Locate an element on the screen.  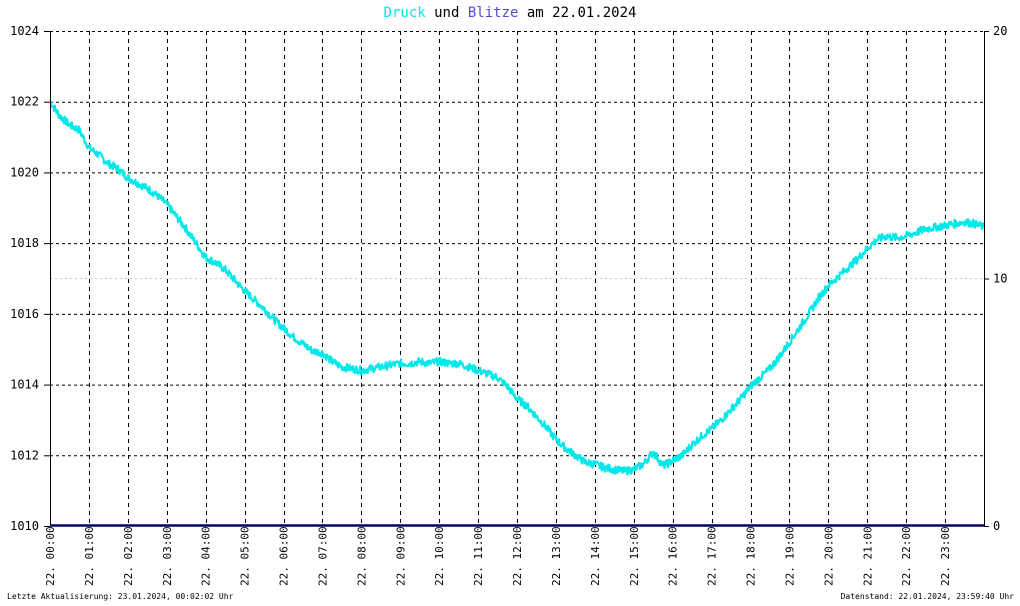
y-tick-label-1022: 1022 is located at coordinates (24, 102).